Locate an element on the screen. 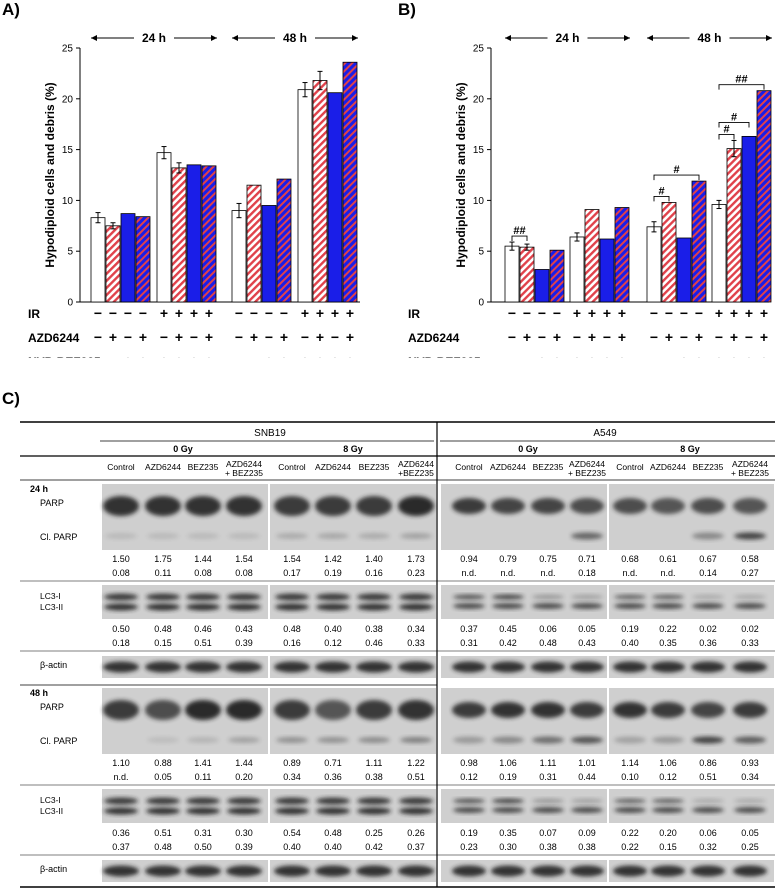 The height and width of the screenshot is (889, 778). quant-value: 0.19 is located at coordinates (469, 833).